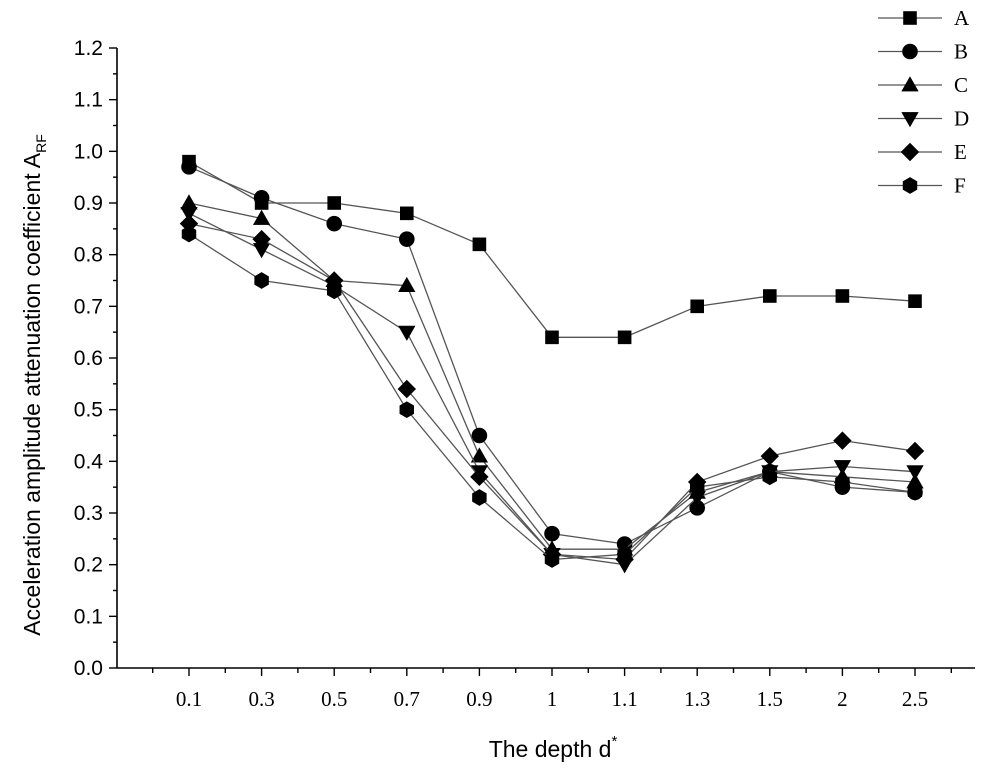 This screenshot has height=774, width=995. Describe the element at coordinates (910, 84) in the screenshot. I see `legend-marker-c` at that location.